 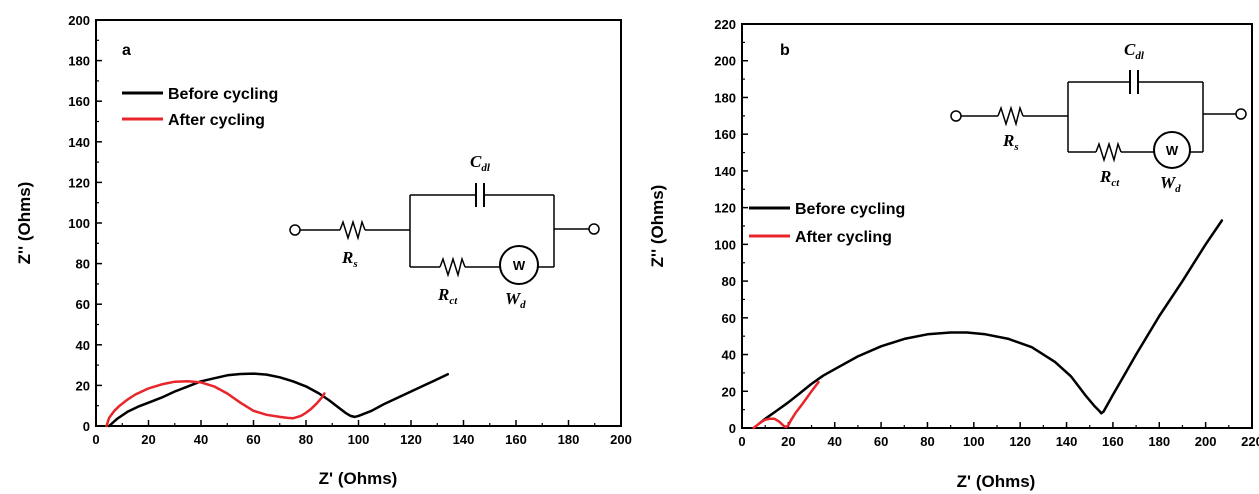 I want to click on y-tick-label: 220, so click(x=725, y=24).